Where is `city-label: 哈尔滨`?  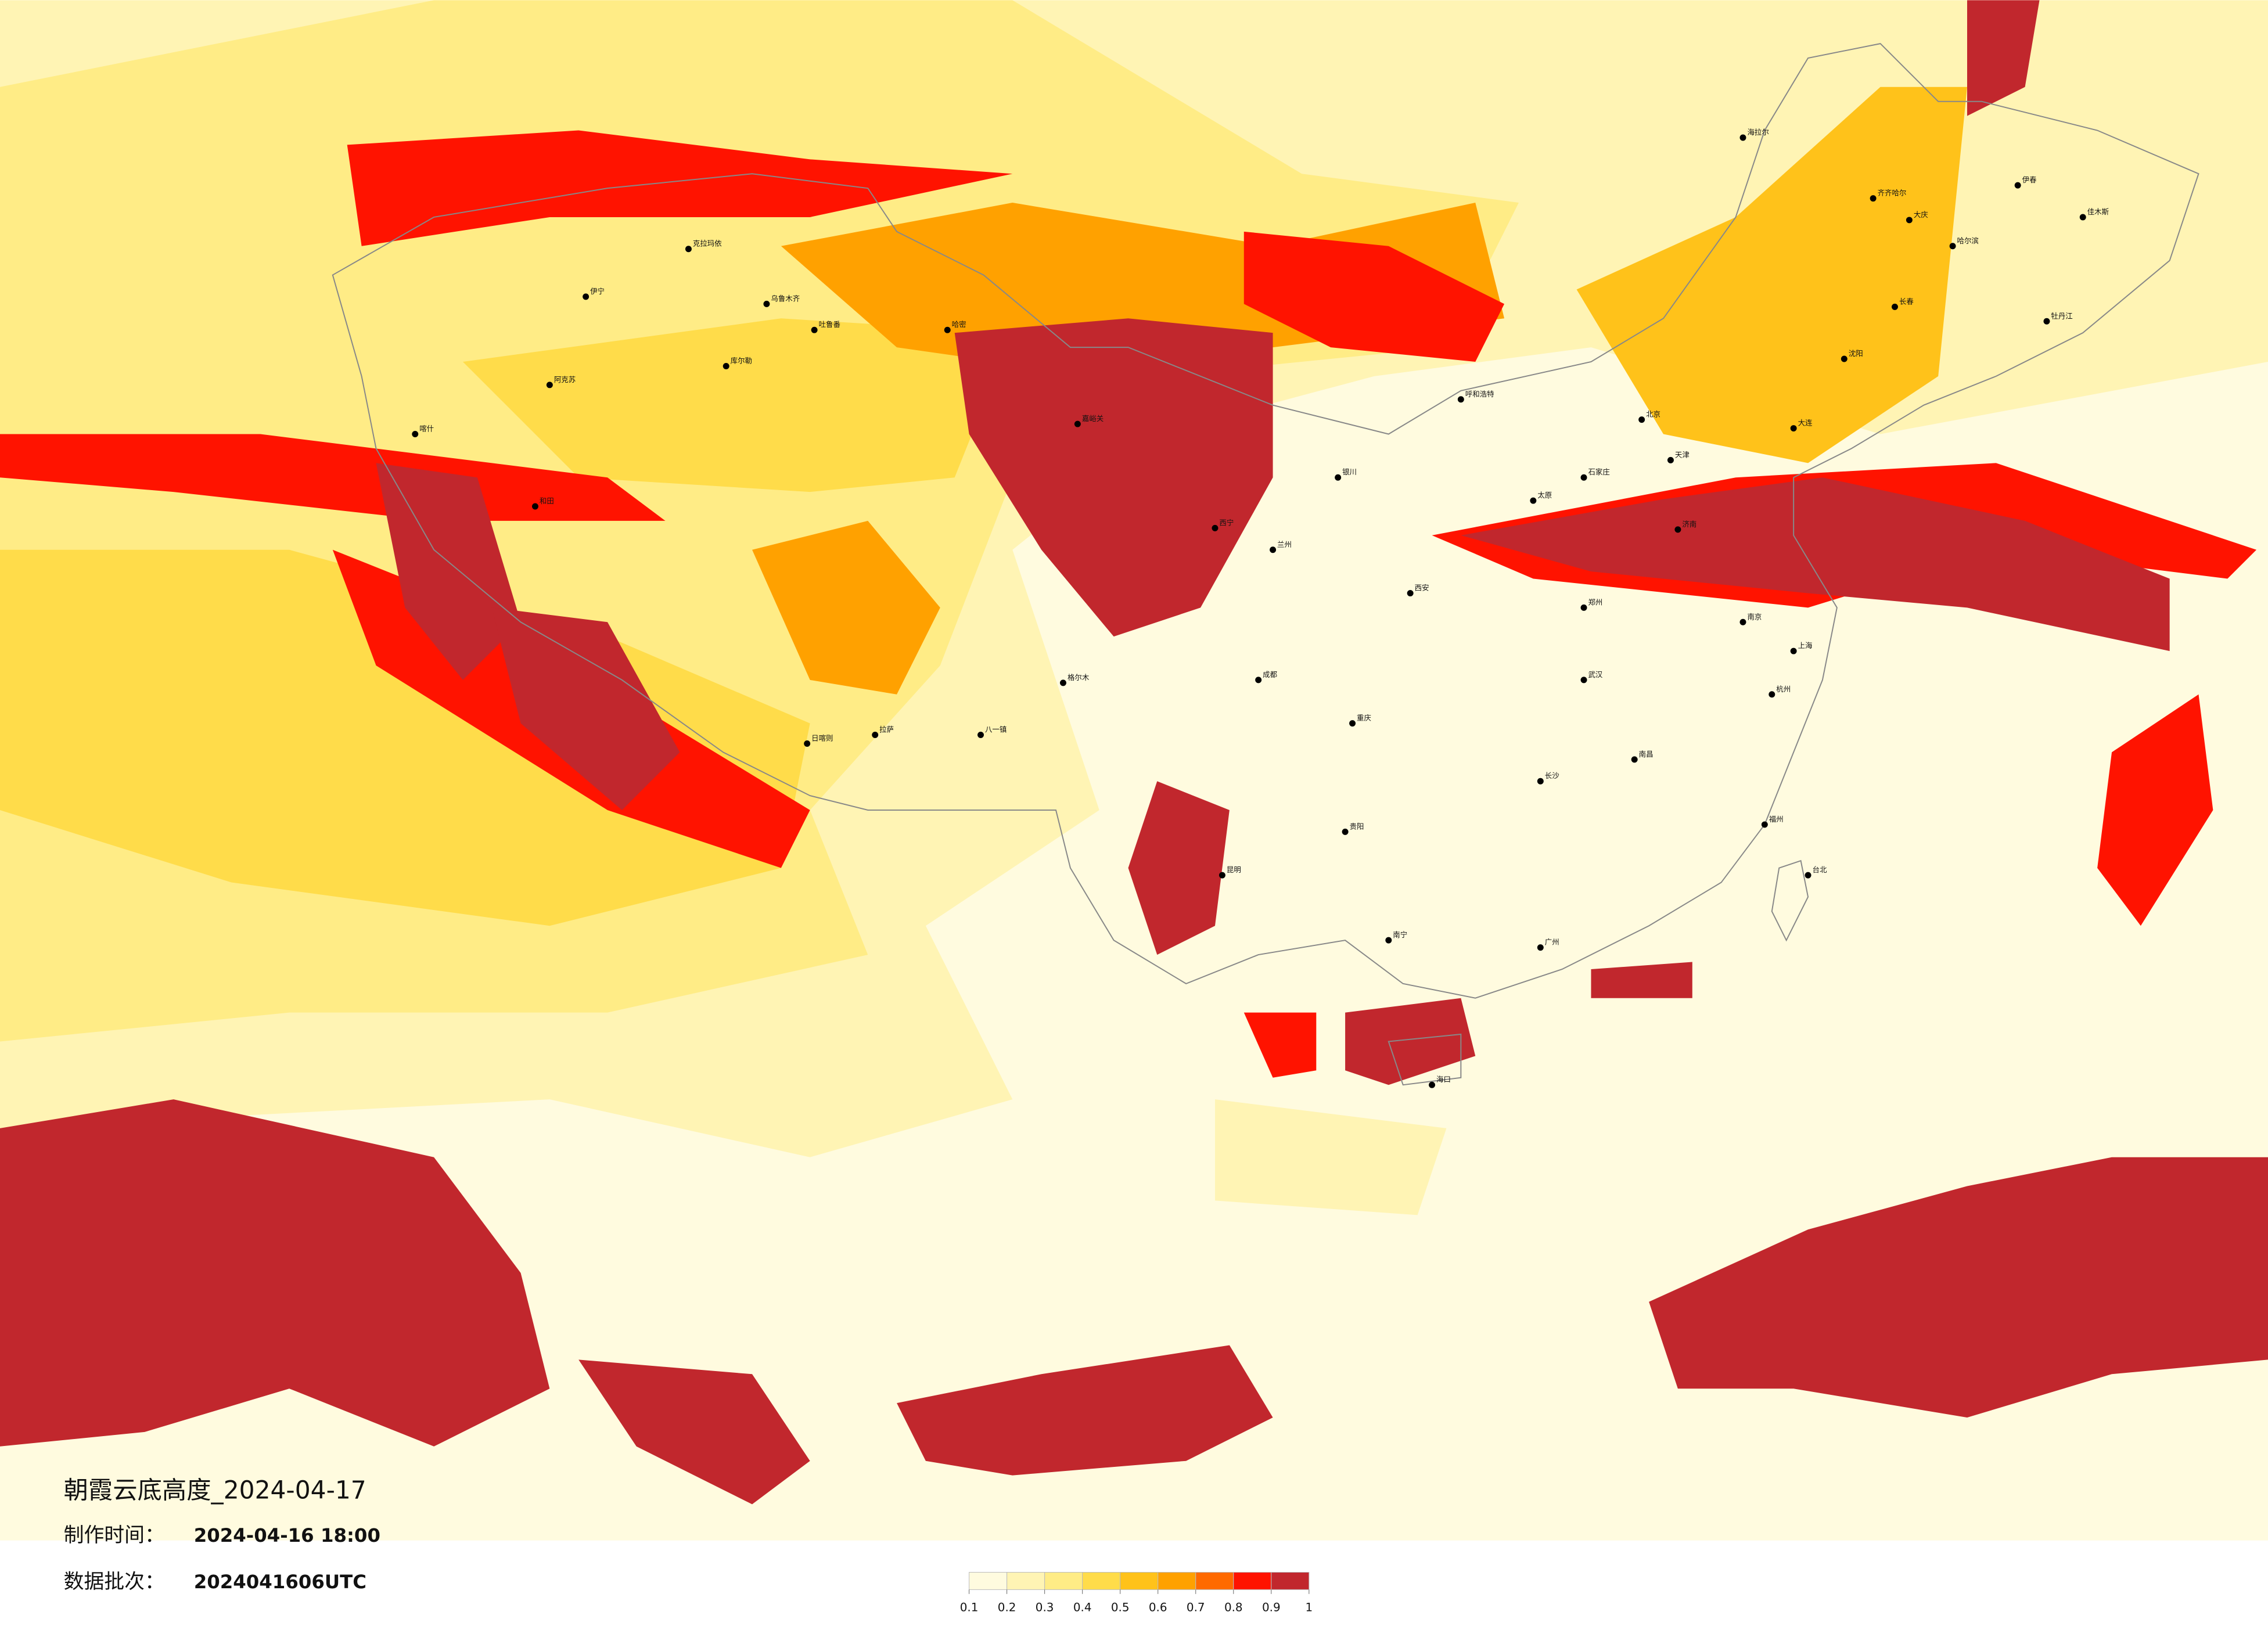 city-label: 哈尔滨 is located at coordinates (1968, 241).